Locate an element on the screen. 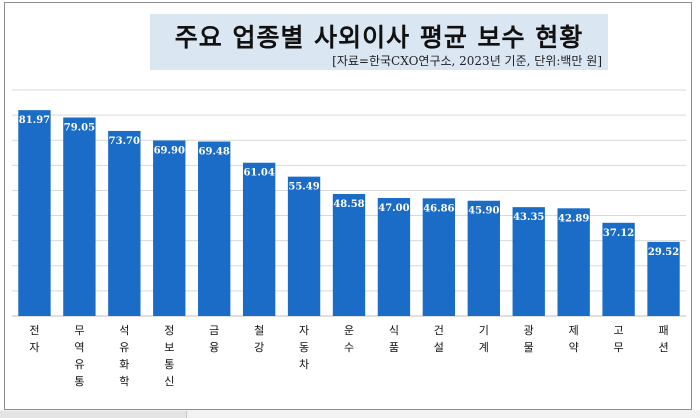  data-label: 46.86 is located at coordinates (438, 208).